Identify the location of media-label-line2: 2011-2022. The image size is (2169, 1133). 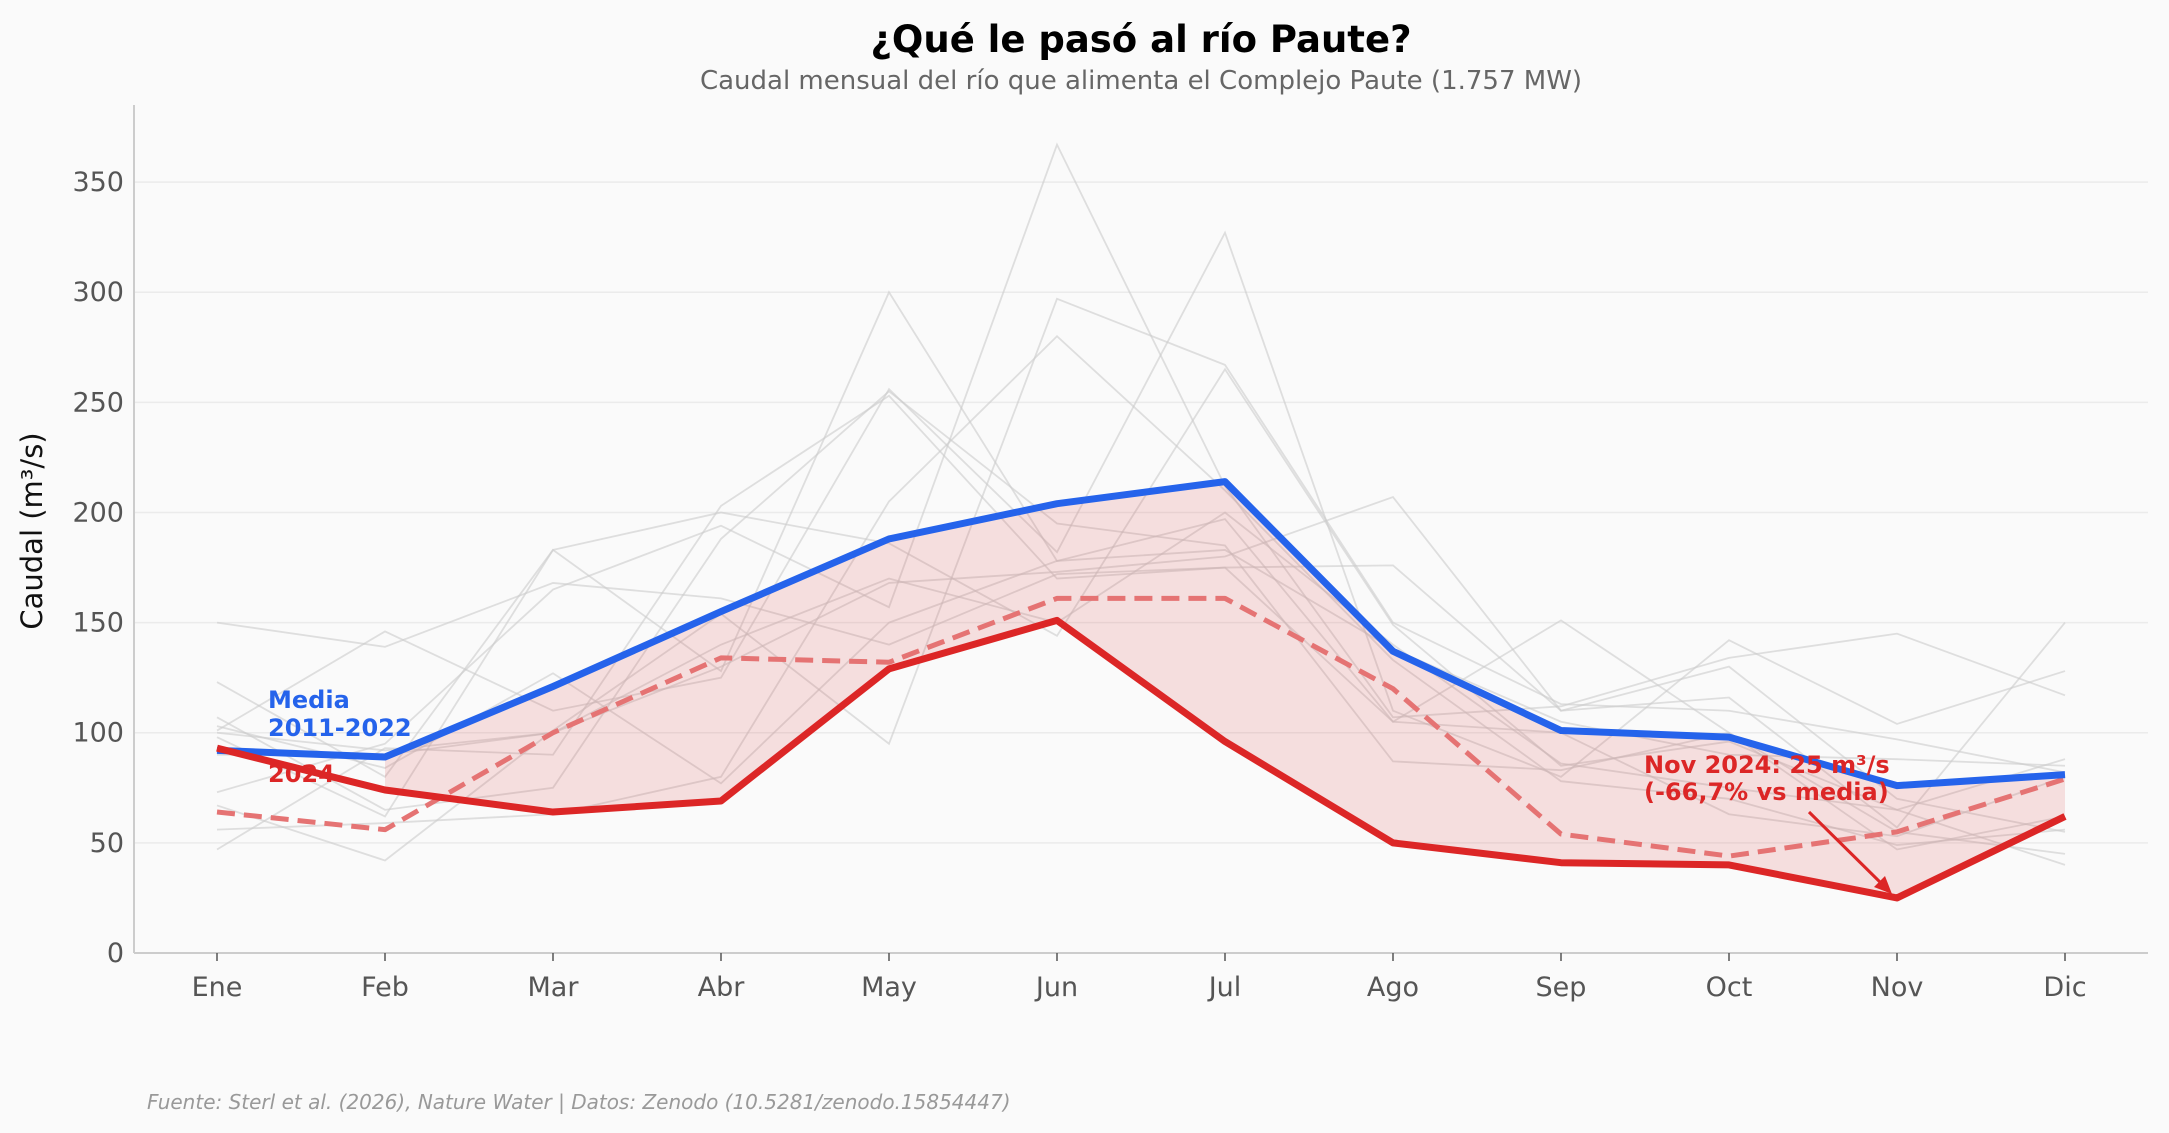
(340, 728).